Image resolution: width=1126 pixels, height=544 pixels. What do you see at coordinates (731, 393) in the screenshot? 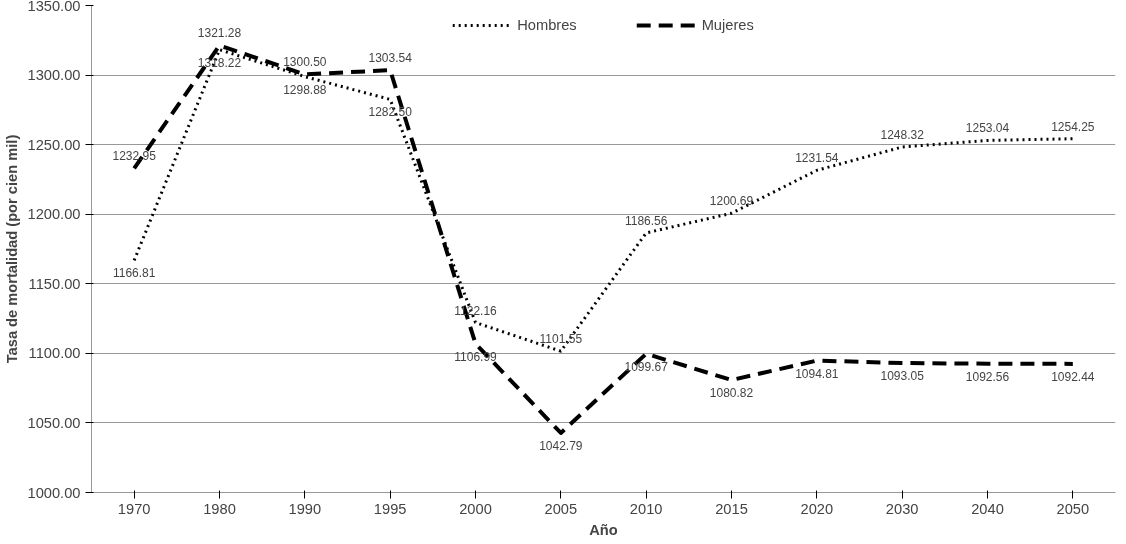
I see `data-label: 1080.82` at bounding box center [731, 393].